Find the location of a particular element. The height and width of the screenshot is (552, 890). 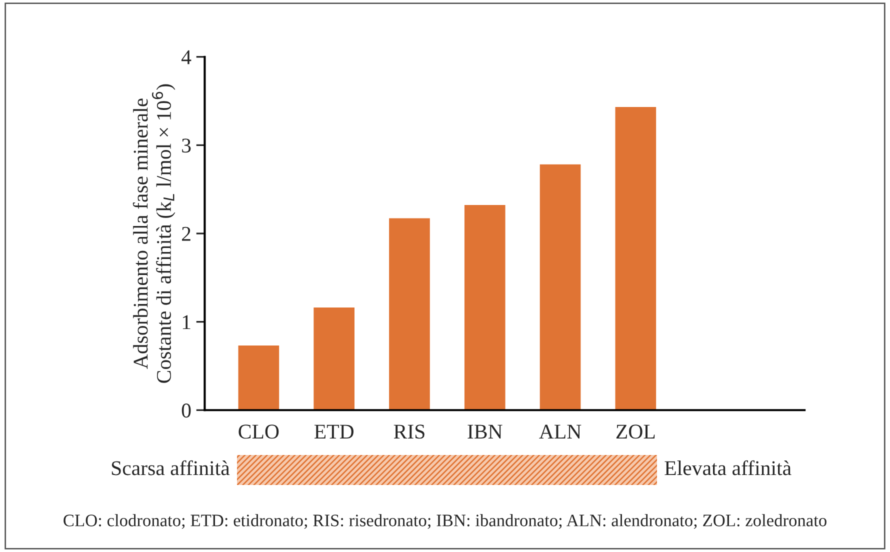

x-tick-label: CLO is located at coordinates (258, 431).